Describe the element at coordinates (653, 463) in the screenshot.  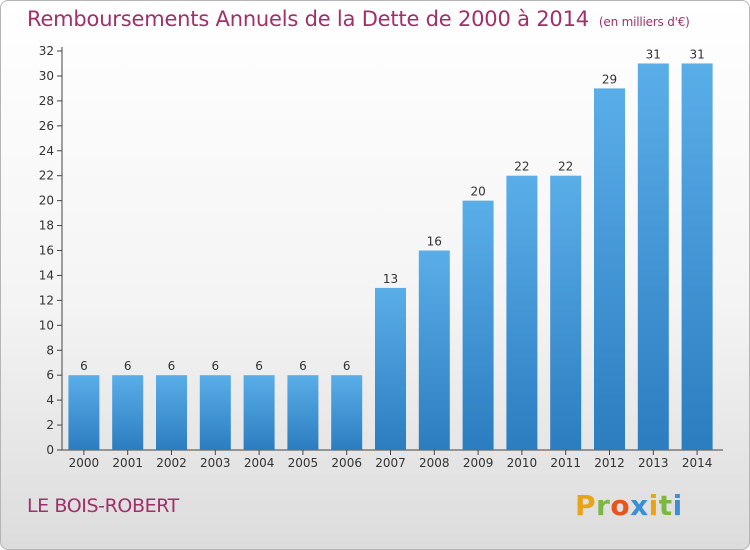
I see `x-tick-label: 2013` at that location.